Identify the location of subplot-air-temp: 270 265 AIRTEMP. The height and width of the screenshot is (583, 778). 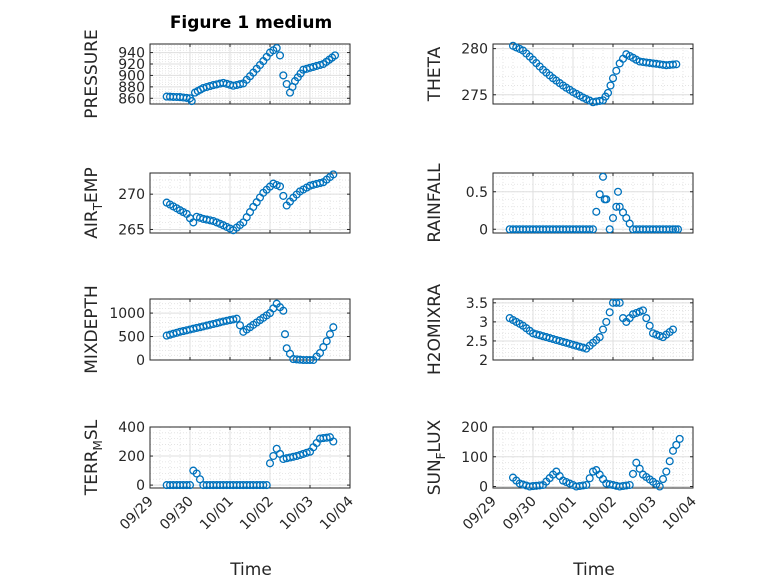
(216, 203).